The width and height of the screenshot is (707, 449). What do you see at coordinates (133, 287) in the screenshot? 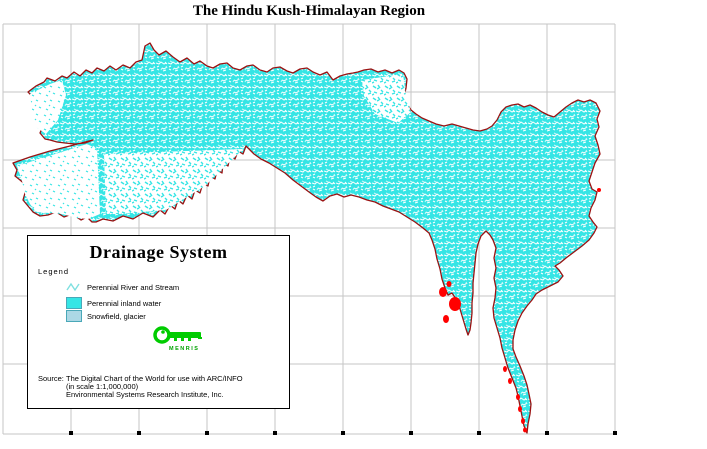
I see `legend-item-label: Perennial River and Stream` at bounding box center [133, 287].